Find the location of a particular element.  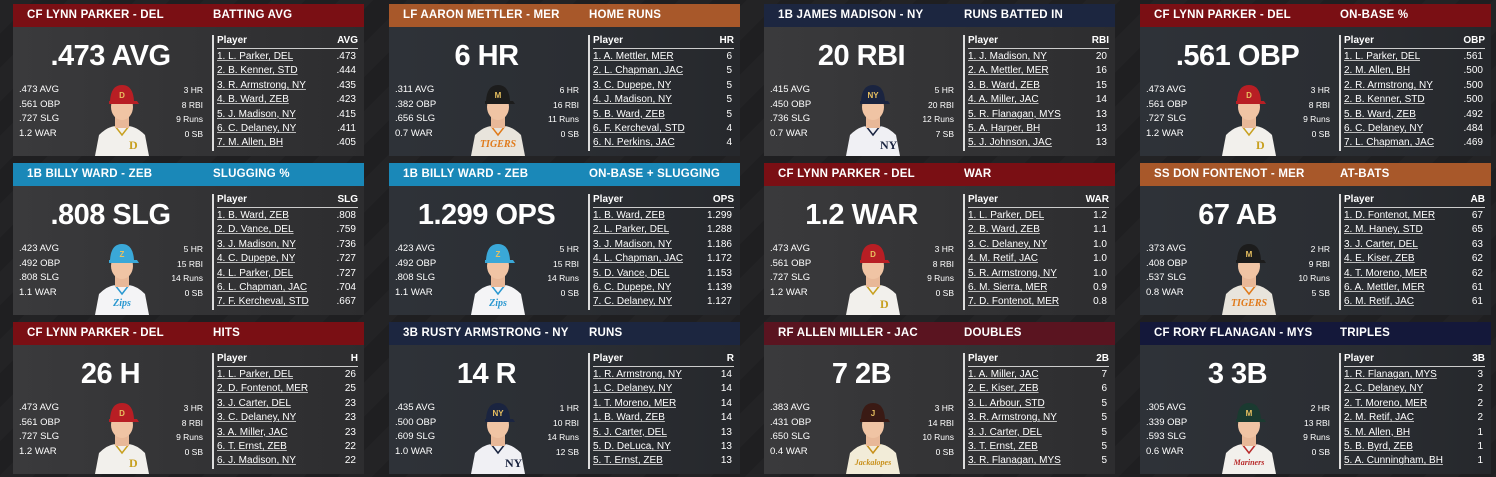

player-name: 1B JAMES MADISON - NY is located at coordinates (851, 15).